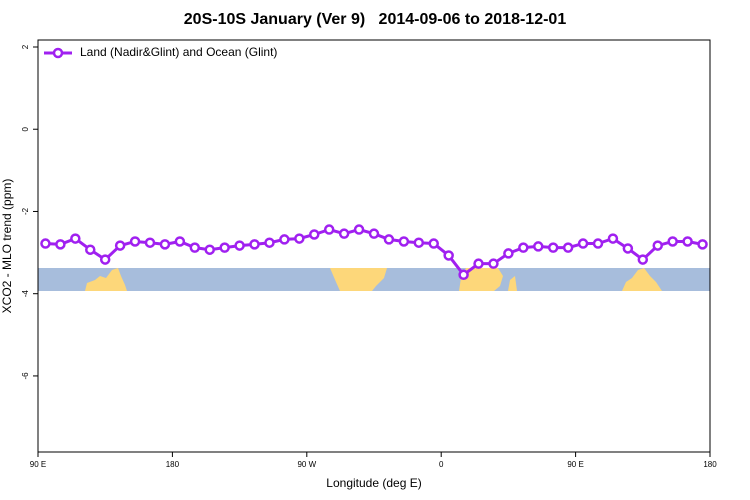  I want to click on legend-label: Land (Nadir&Glint) and Ocean (Glint), so click(178, 52).